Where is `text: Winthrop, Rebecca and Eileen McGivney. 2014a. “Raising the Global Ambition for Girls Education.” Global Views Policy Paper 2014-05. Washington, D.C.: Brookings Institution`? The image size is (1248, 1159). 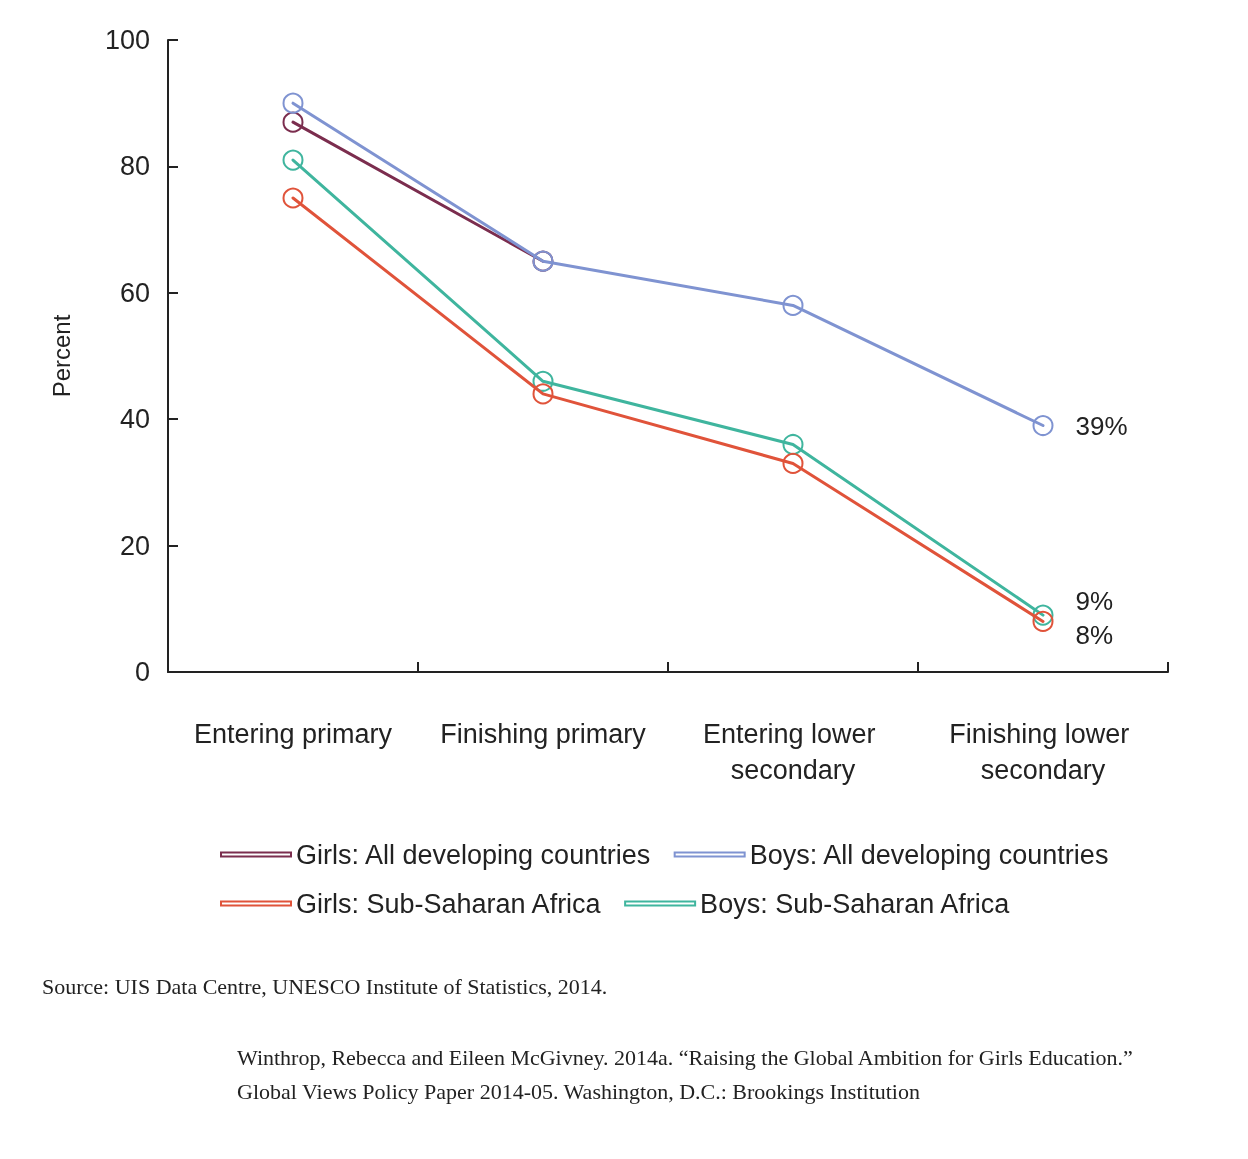 text: Winthrop, Rebecca and Eileen McGivney. 2014a. “Raising the Global Ambition for Girls Education.” Global Views Policy Paper 2014-05. Washington, D.C.: Brookings Institution is located at coordinates (688, 1074).